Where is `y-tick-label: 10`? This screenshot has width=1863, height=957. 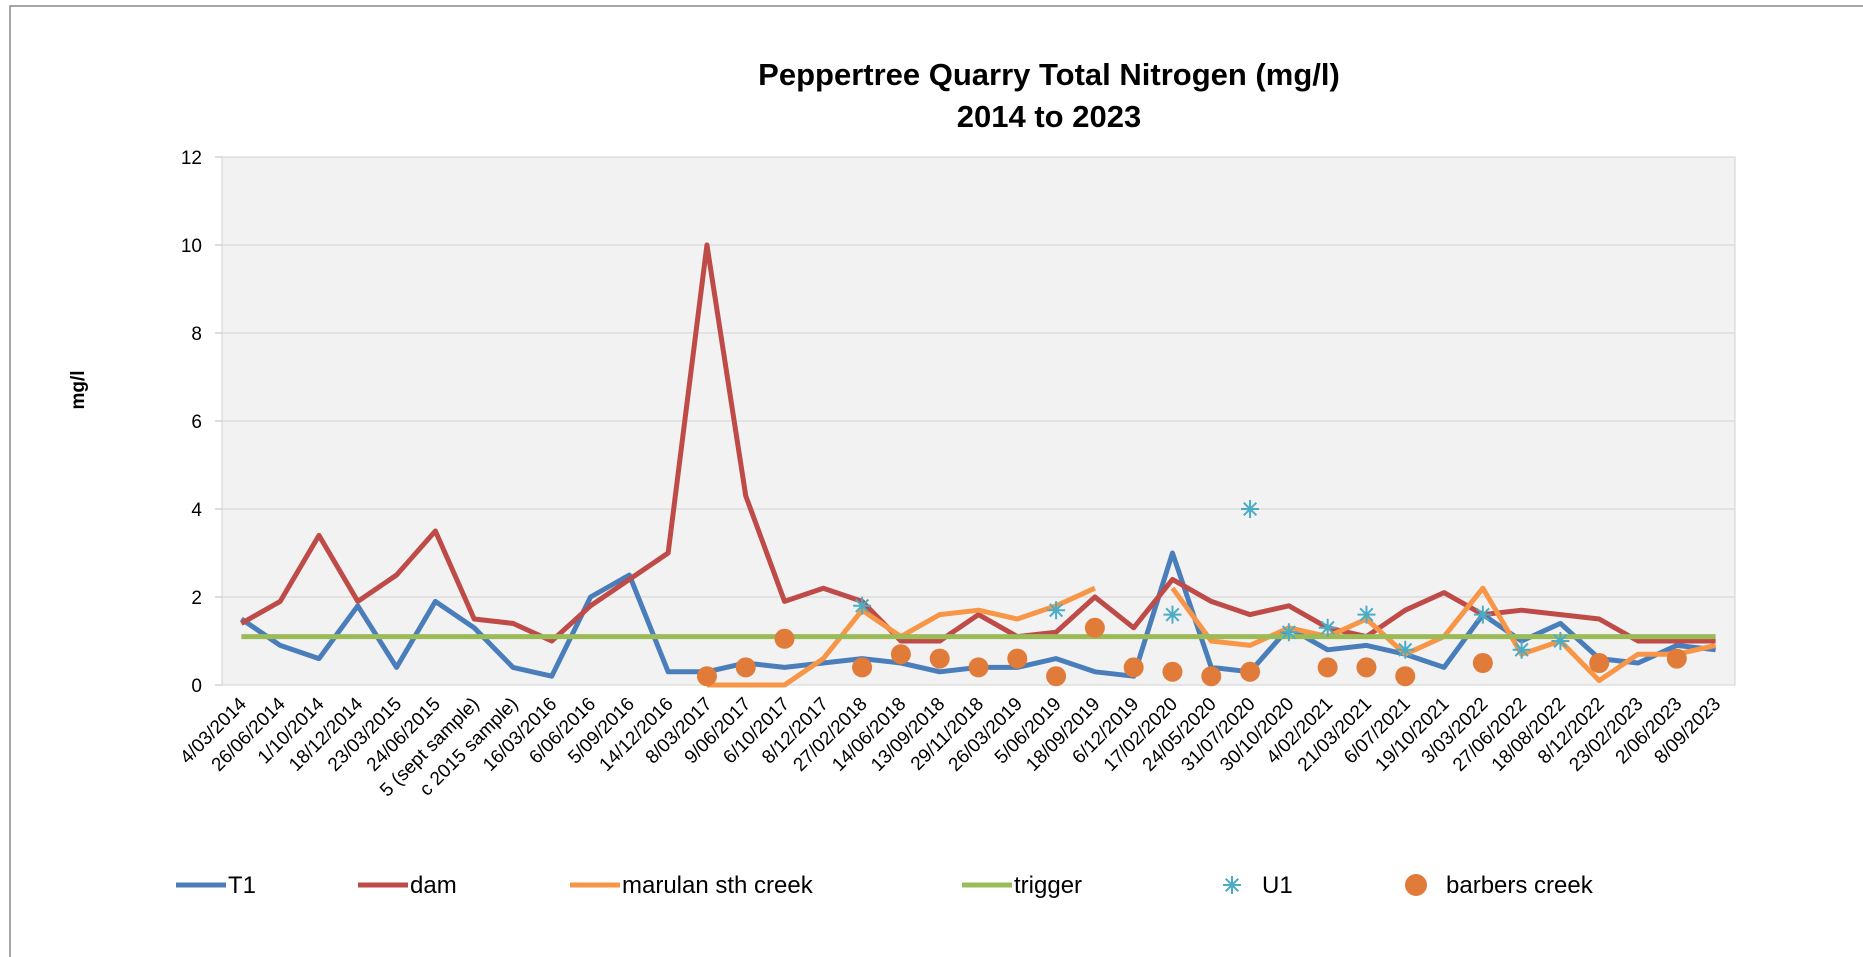
y-tick-label: 10 is located at coordinates (191, 246).